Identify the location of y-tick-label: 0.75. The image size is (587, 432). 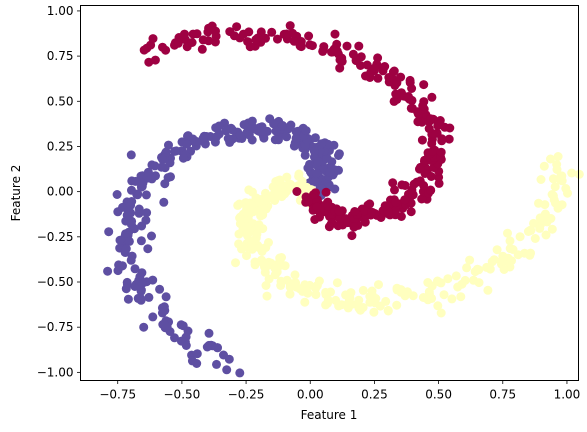
(60, 56).